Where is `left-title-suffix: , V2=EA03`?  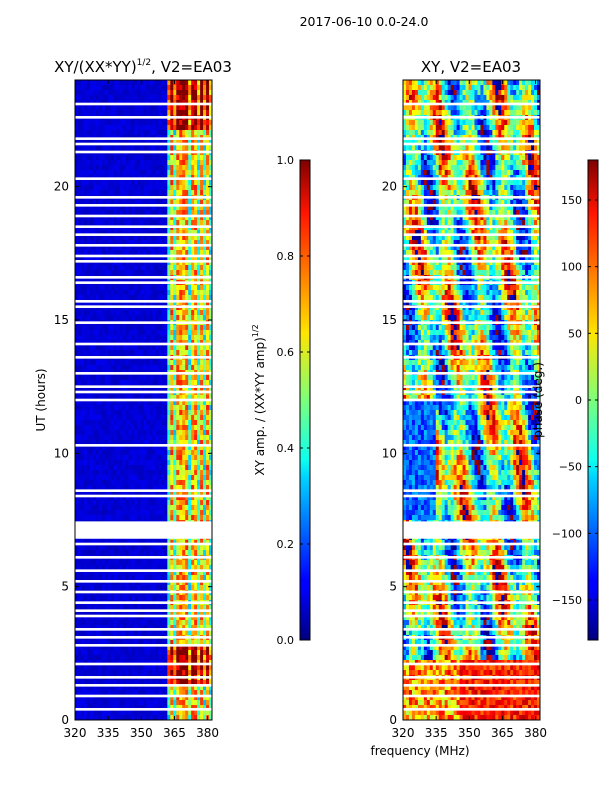 left-title-suffix: , V2=EA03 is located at coordinates (191, 67).